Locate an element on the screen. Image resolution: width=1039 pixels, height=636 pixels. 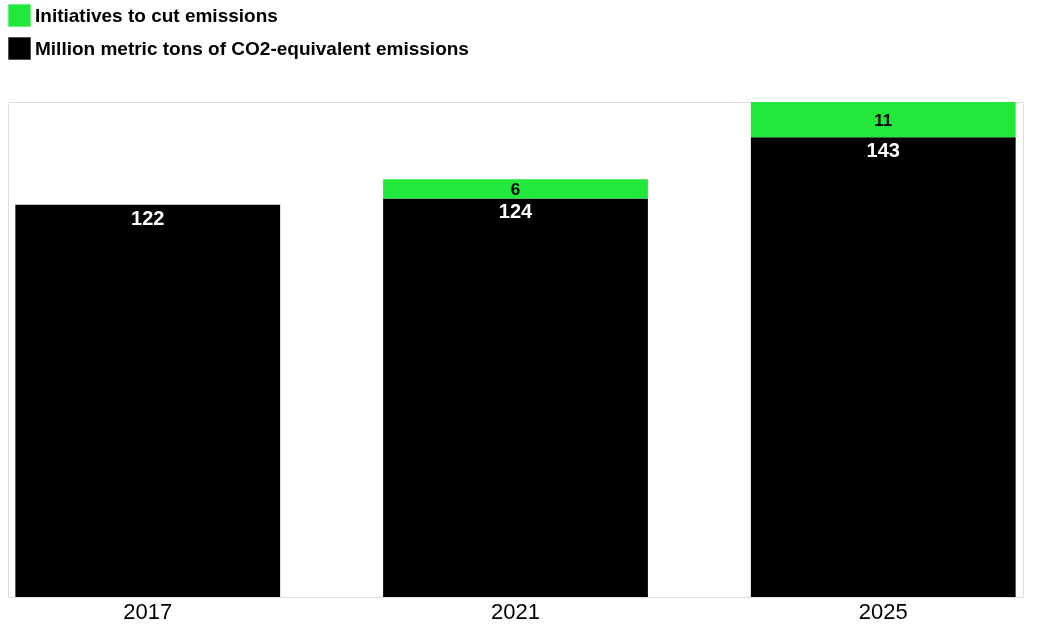
data-label: 6 is located at coordinates (515, 189).